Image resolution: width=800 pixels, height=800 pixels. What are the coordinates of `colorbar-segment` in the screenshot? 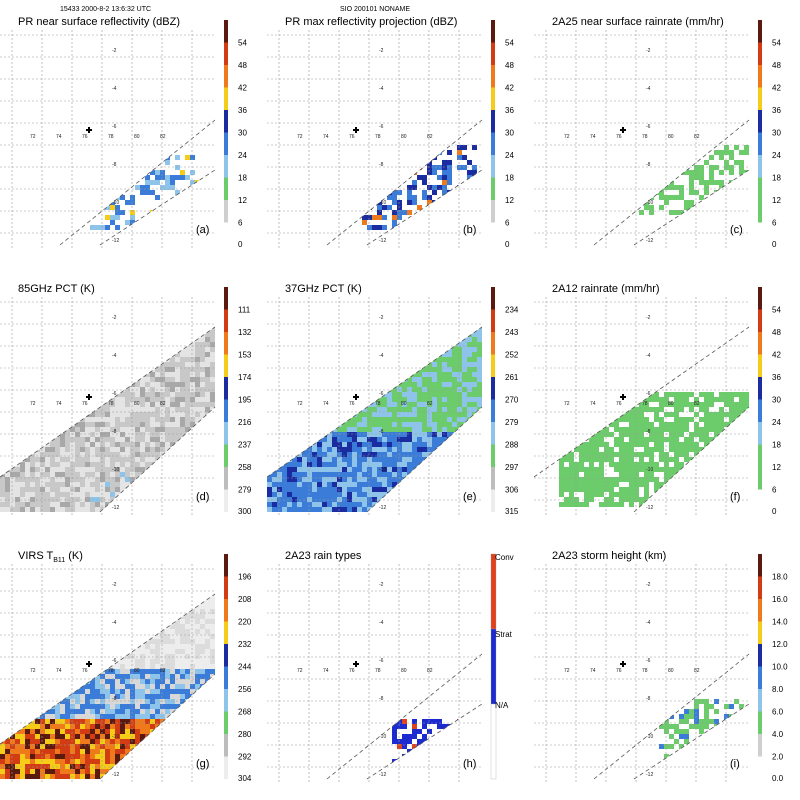 It's located at (226, 188).